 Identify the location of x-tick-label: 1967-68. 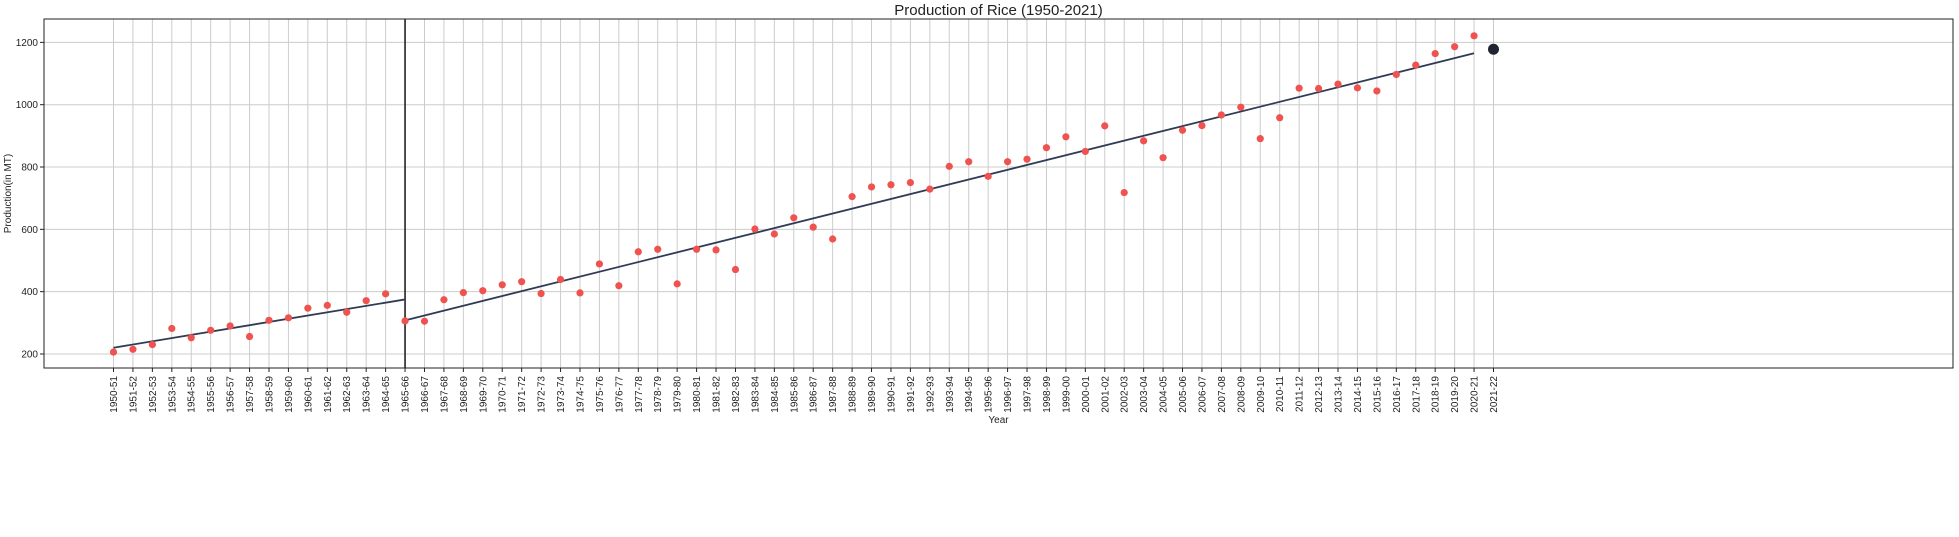
(444, 394).